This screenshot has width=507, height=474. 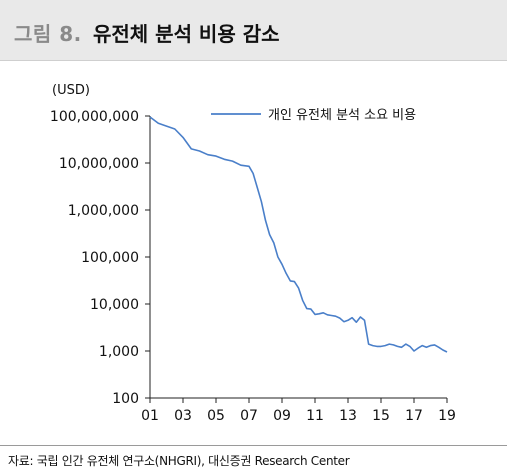 I want to click on y-tick-label: 1,000, so click(x=119, y=352).